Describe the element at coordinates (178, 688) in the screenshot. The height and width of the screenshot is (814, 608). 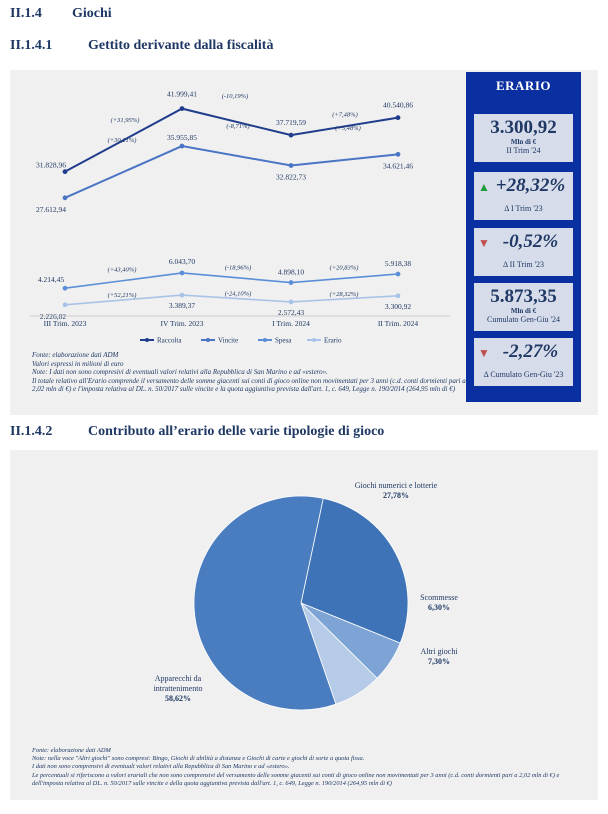
I see `slice-label: intrattenimento` at that location.